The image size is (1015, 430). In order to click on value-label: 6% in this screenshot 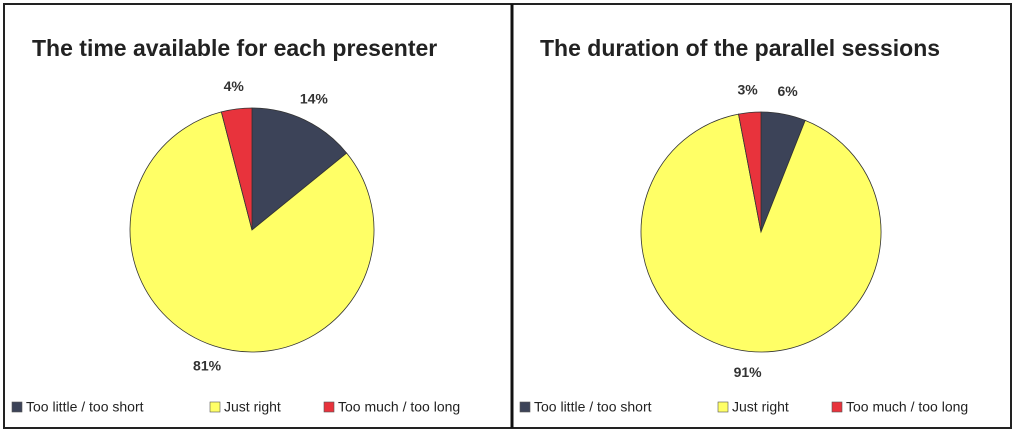, I will do `click(787, 91)`.